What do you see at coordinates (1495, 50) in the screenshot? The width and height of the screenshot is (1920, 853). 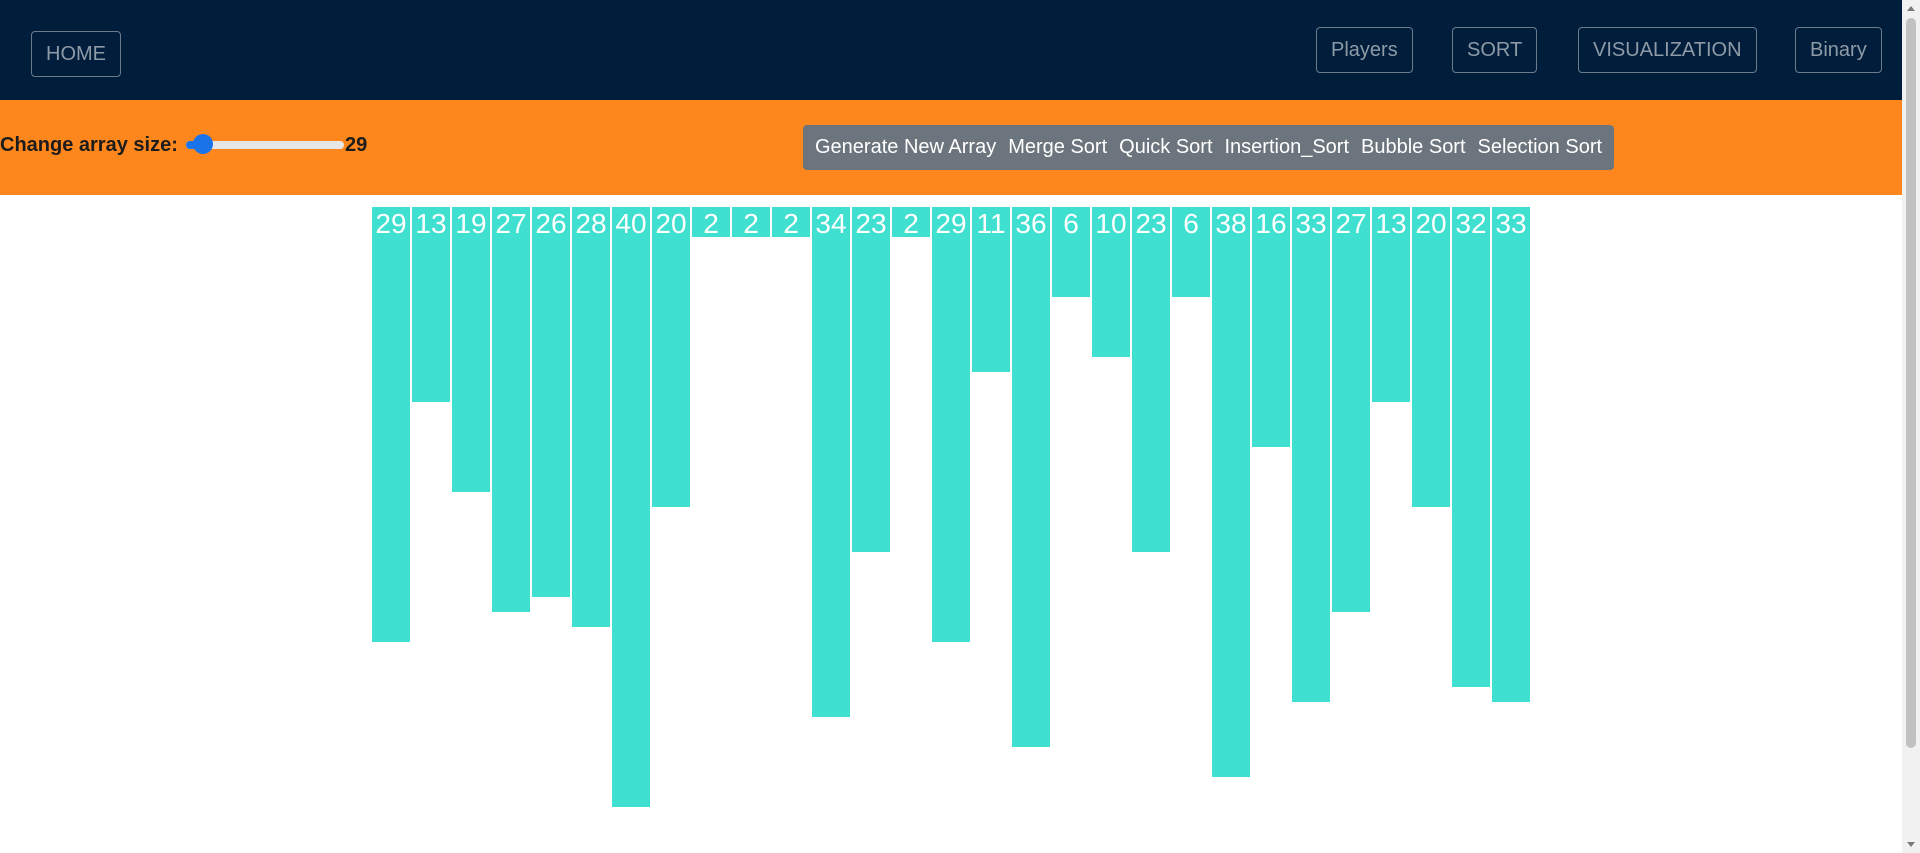 I see `sort-link: SORT` at bounding box center [1495, 50].